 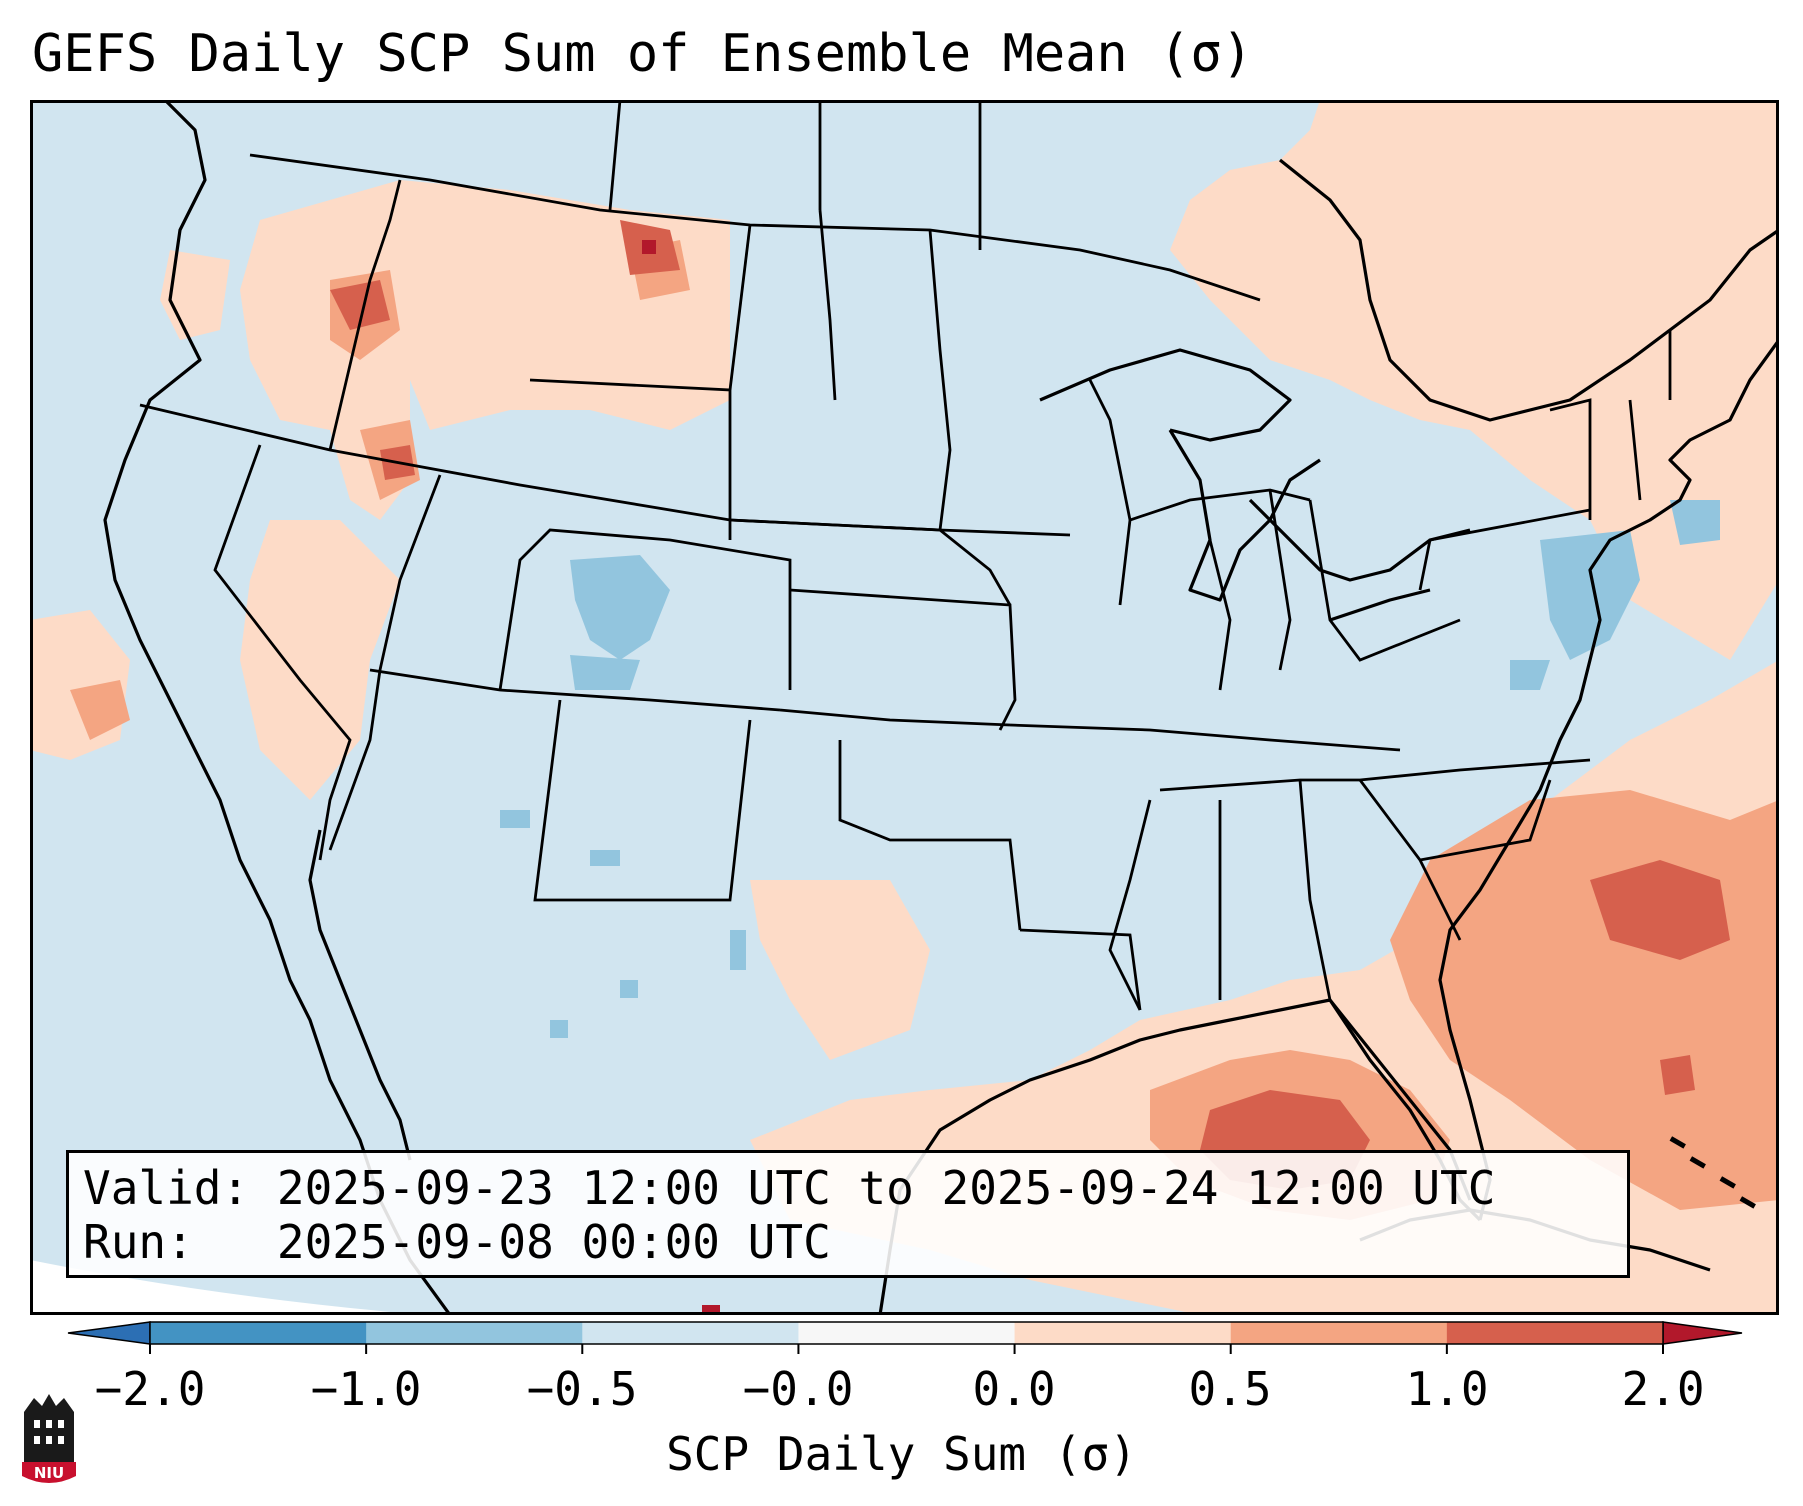 I want to click on colorbar-tick: 2.0, so click(x=1663, y=1389).